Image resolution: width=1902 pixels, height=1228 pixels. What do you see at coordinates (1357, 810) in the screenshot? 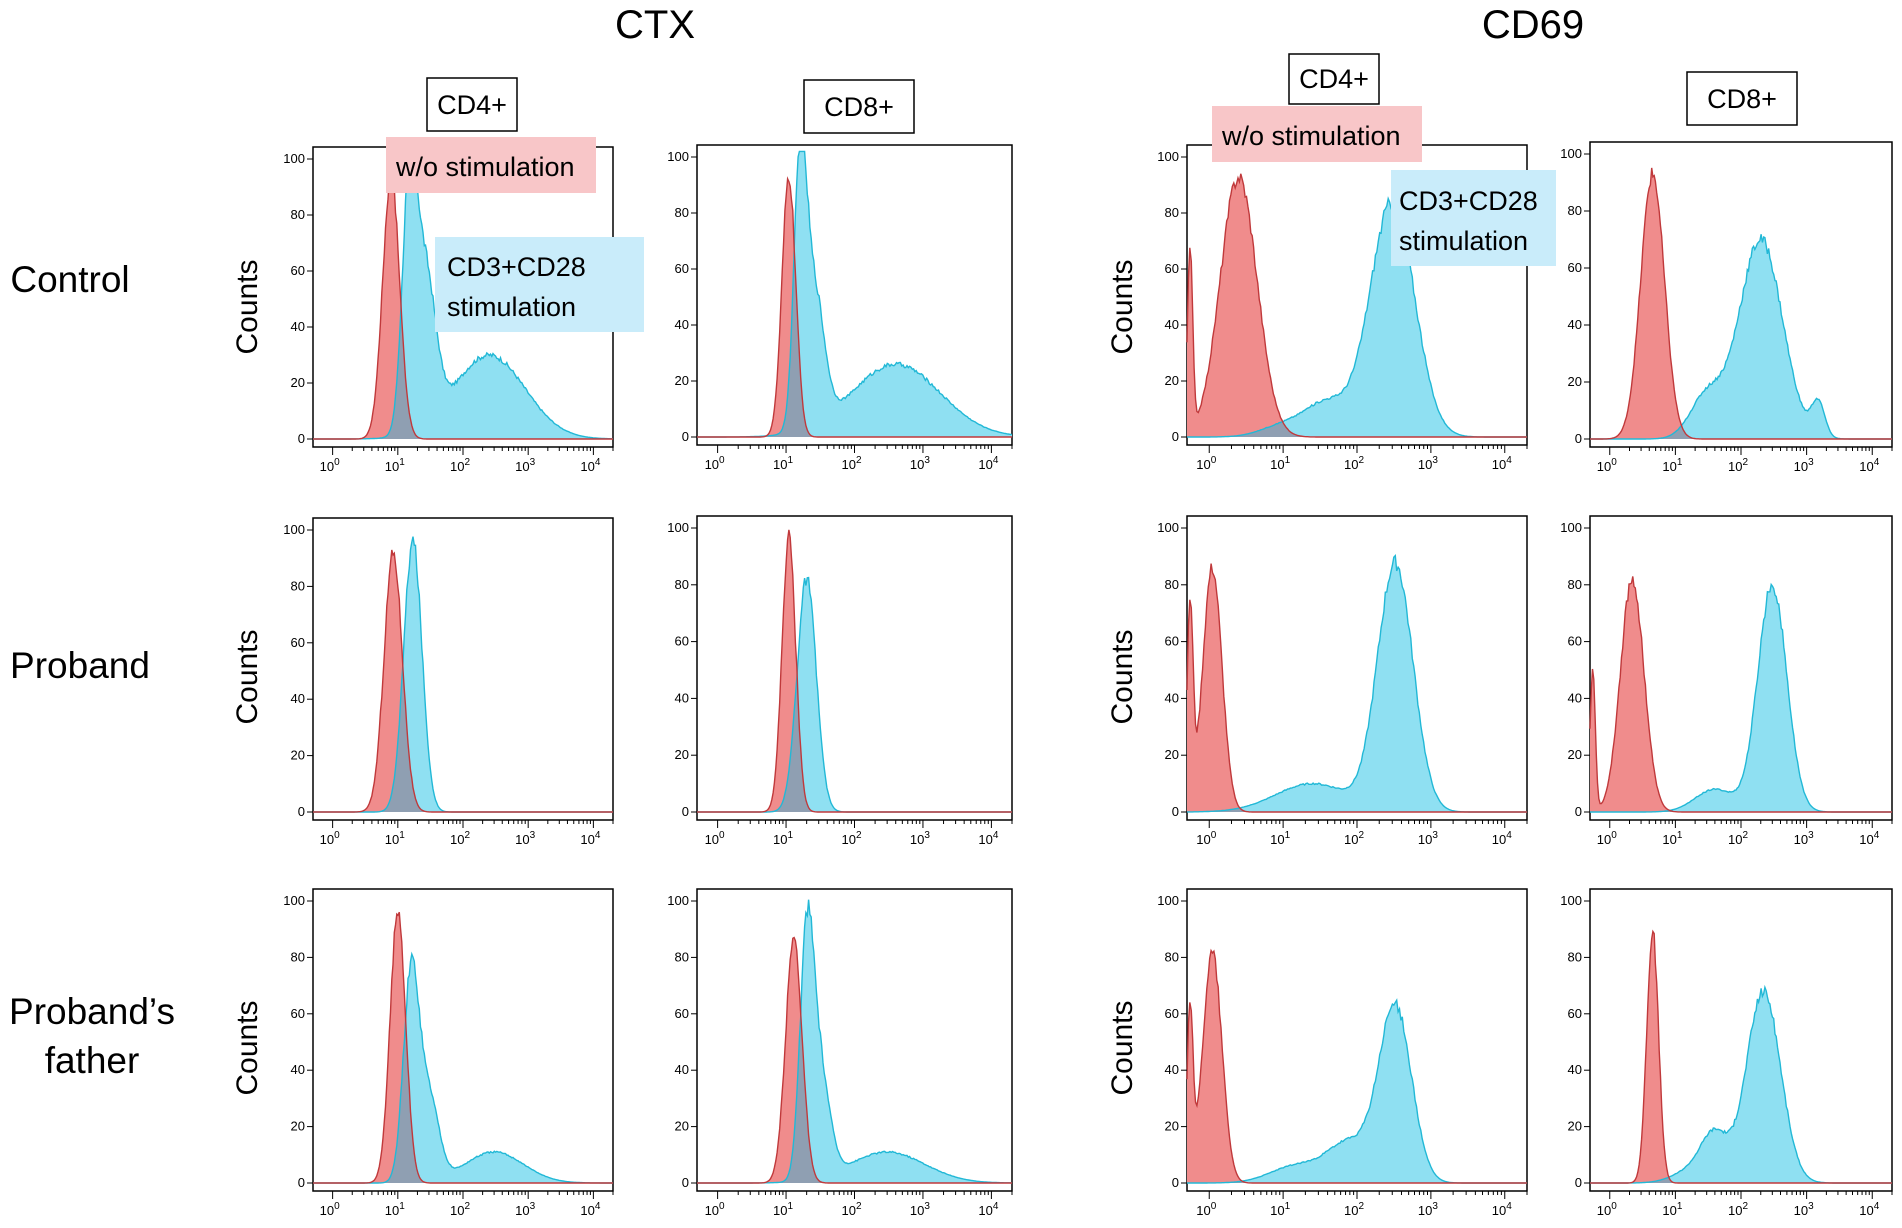
I see `series-overlap-area` at bounding box center [1357, 810].